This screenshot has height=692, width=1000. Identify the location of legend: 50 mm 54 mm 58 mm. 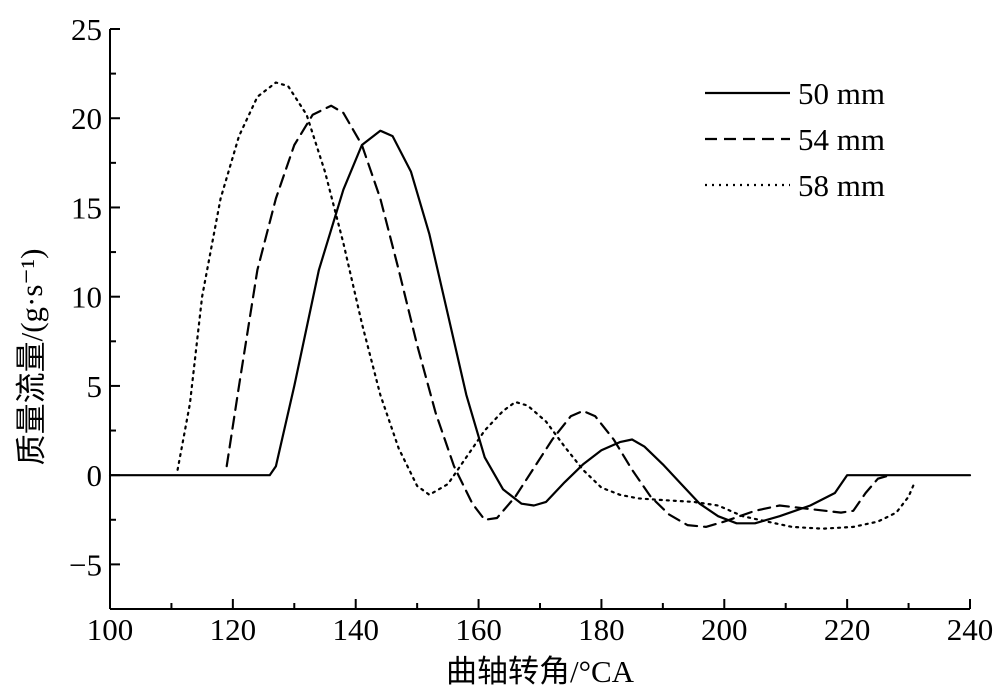
(795, 139).